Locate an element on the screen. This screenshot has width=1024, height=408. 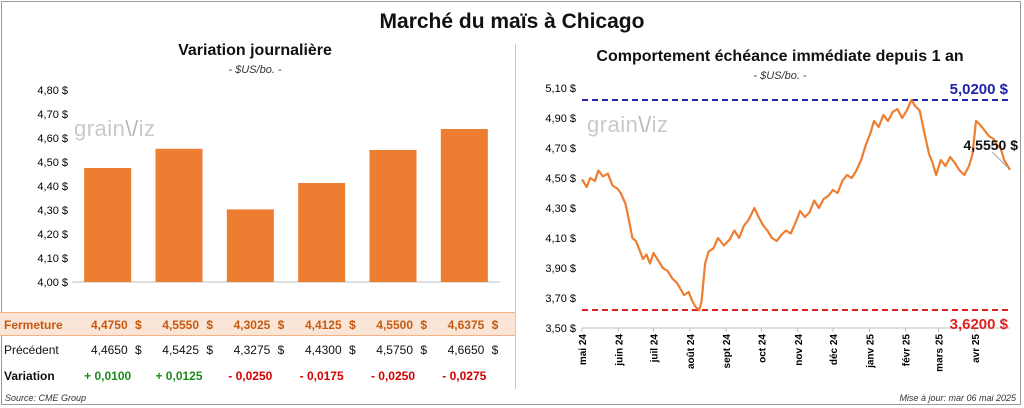
x-tick-label: avr 25 is located at coordinates (976, 348).